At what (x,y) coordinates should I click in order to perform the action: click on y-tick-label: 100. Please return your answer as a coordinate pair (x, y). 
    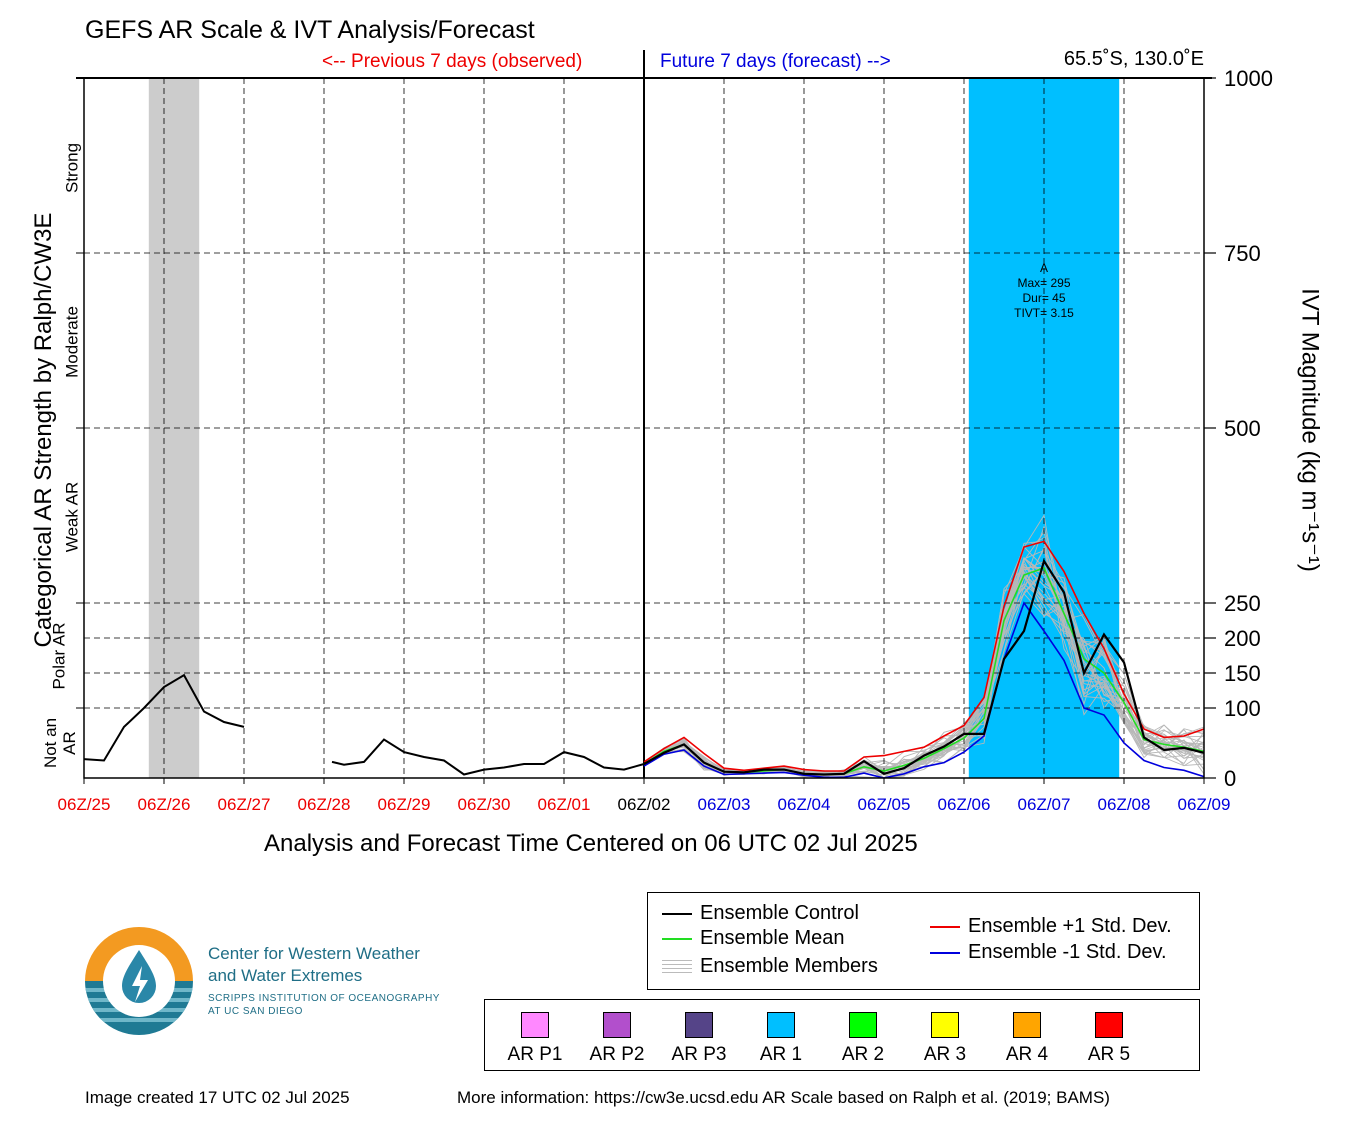
    Looking at the image, I should click on (1242, 708).